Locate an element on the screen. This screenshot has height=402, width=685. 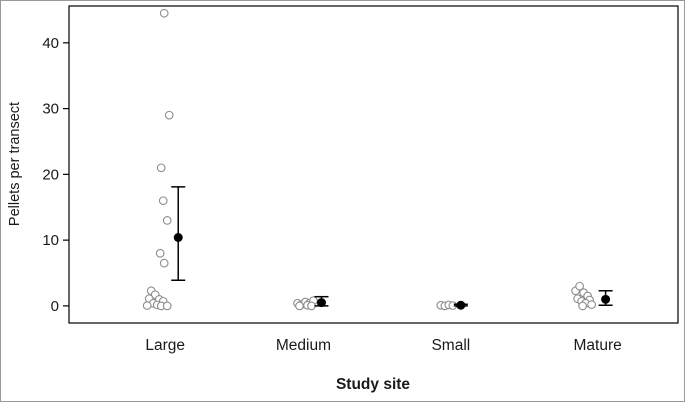
x-category-label: Mature is located at coordinates (597, 345).